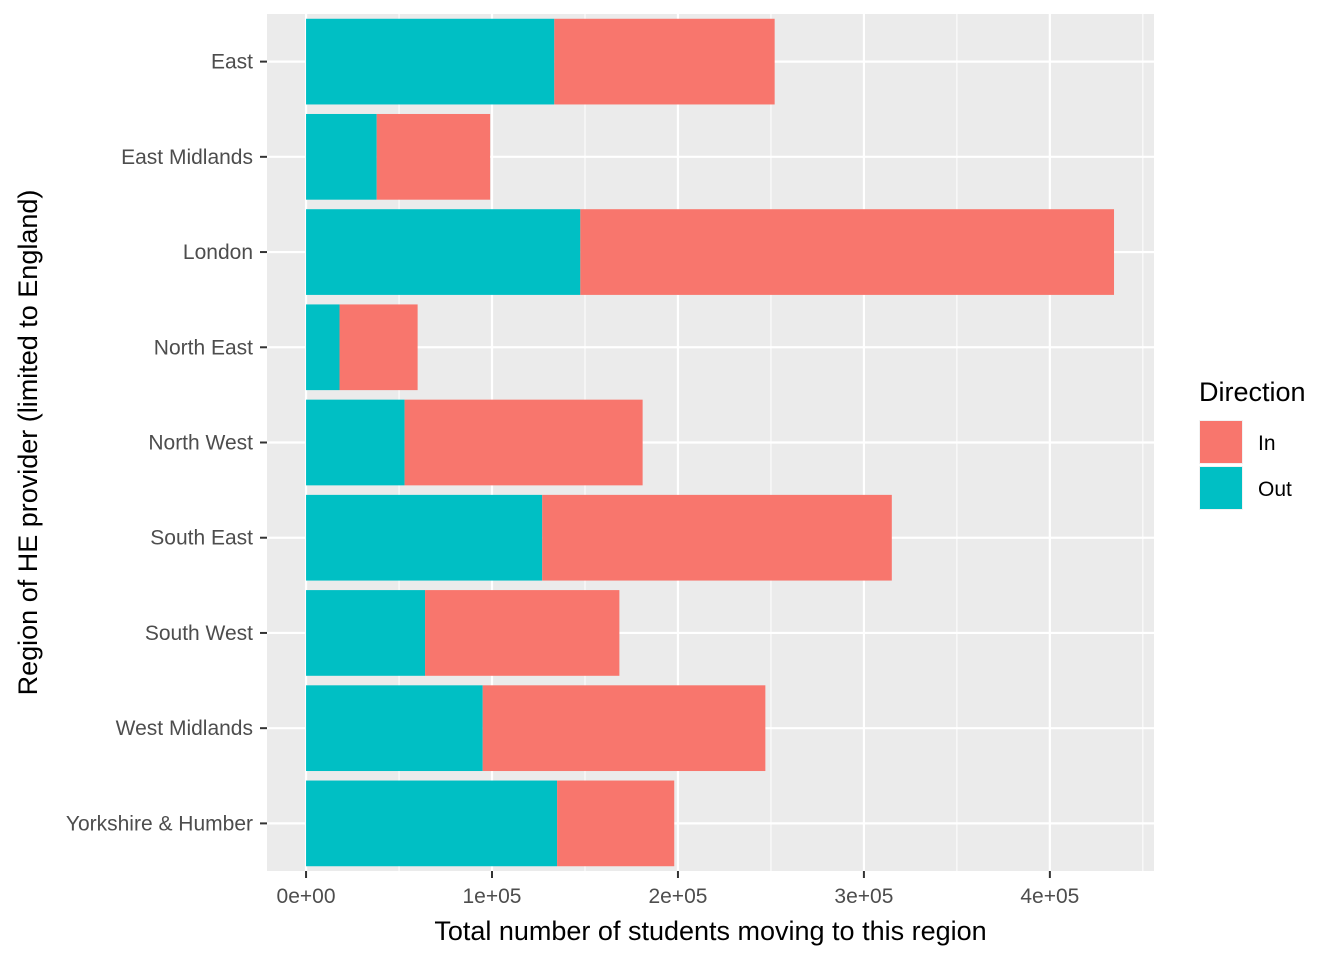  What do you see at coordinates (1049, 896) in the screenshot?
I see `x-tick-label: 4e+05` at bounding box center [1049, 896].